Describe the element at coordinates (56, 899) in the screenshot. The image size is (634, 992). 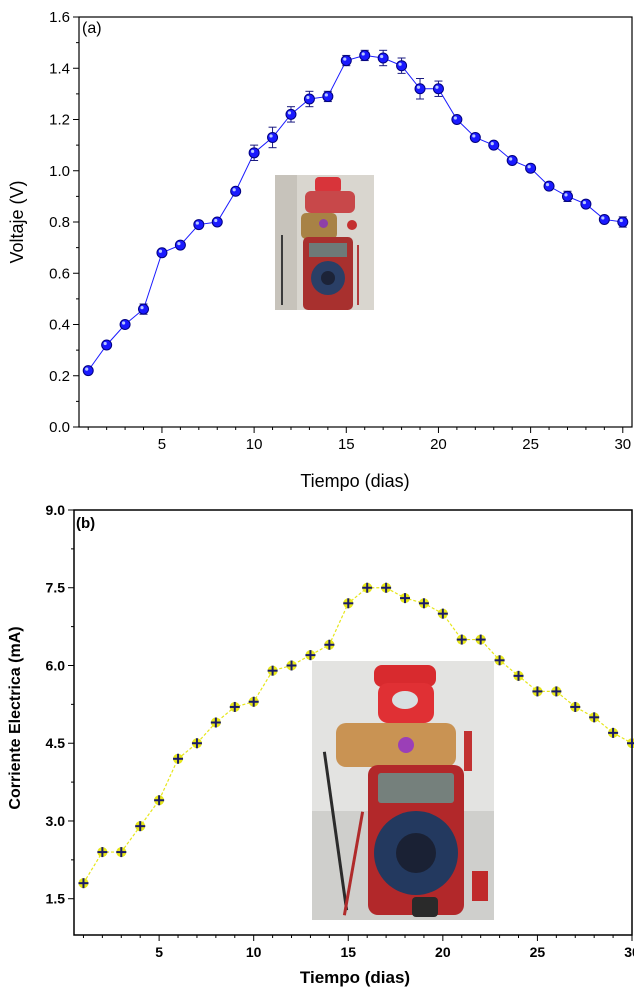
I see `y-tick-label: 1.5` at that location.